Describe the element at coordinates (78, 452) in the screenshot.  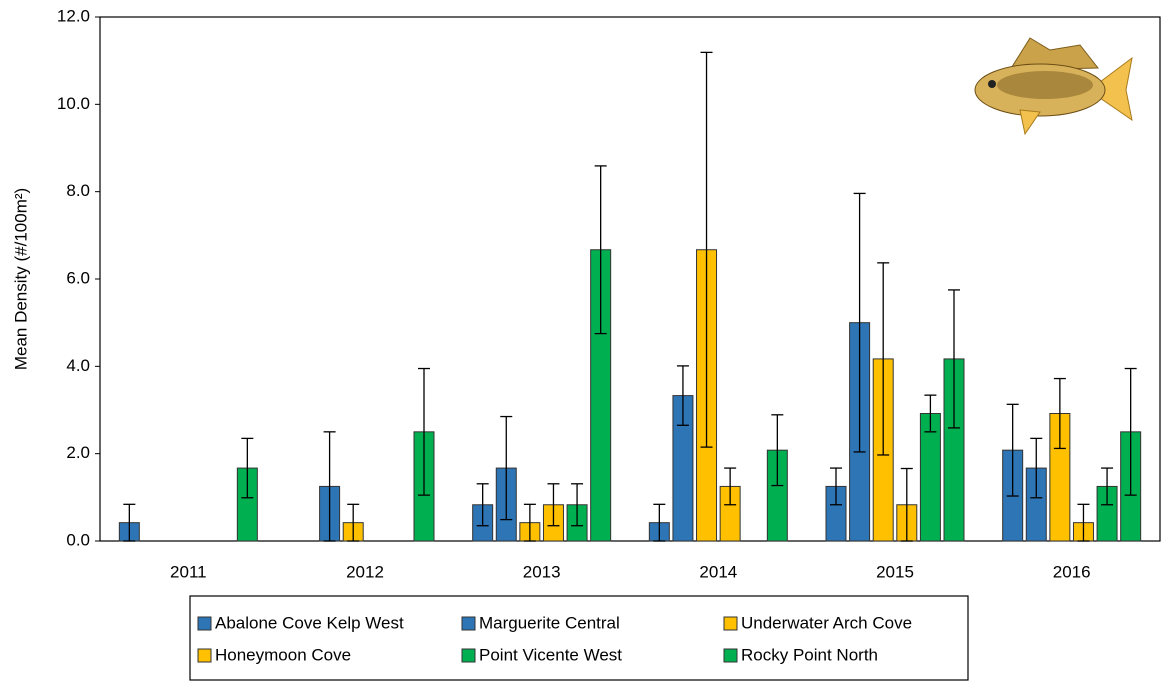
I see `y-tick-label: 2.0` at that location.